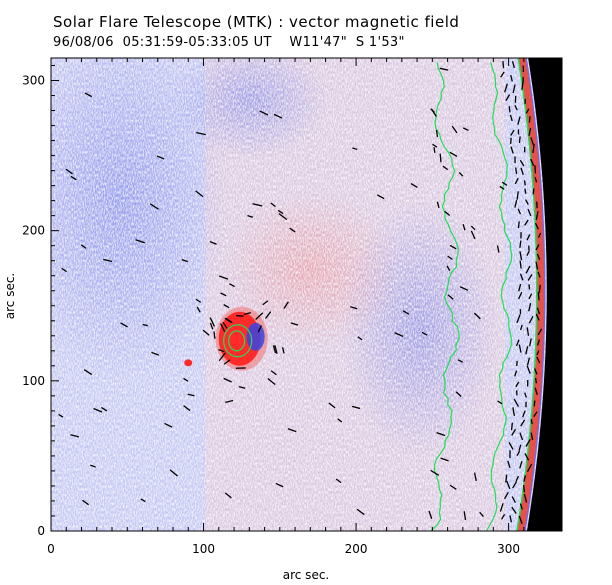 Image resolution: width=612 pixels, height=585 pixels. What do you see at coordinates (51, 549) in the screenshot?
I see `x-tick-label: 0` at bounding box center [51, 549].